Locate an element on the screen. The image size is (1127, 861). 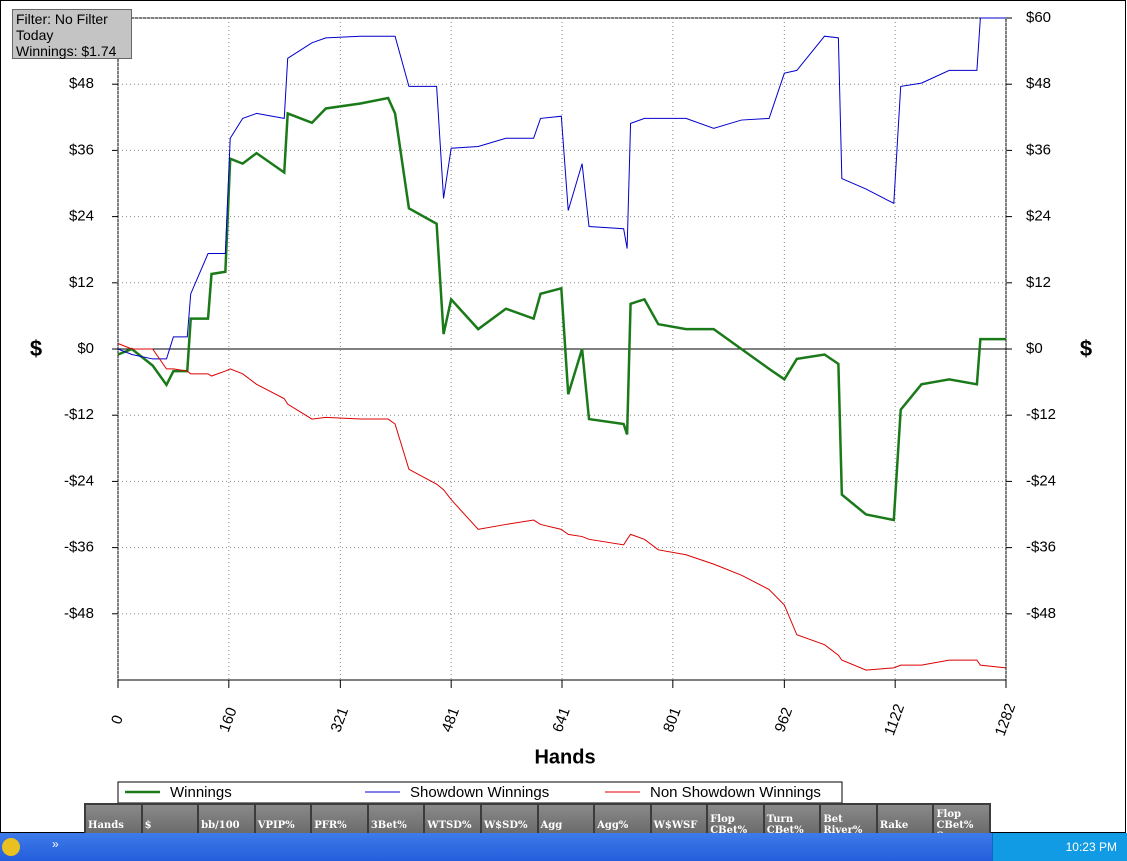
quick-launch-arrows: » is located at coordinates (55, 844).